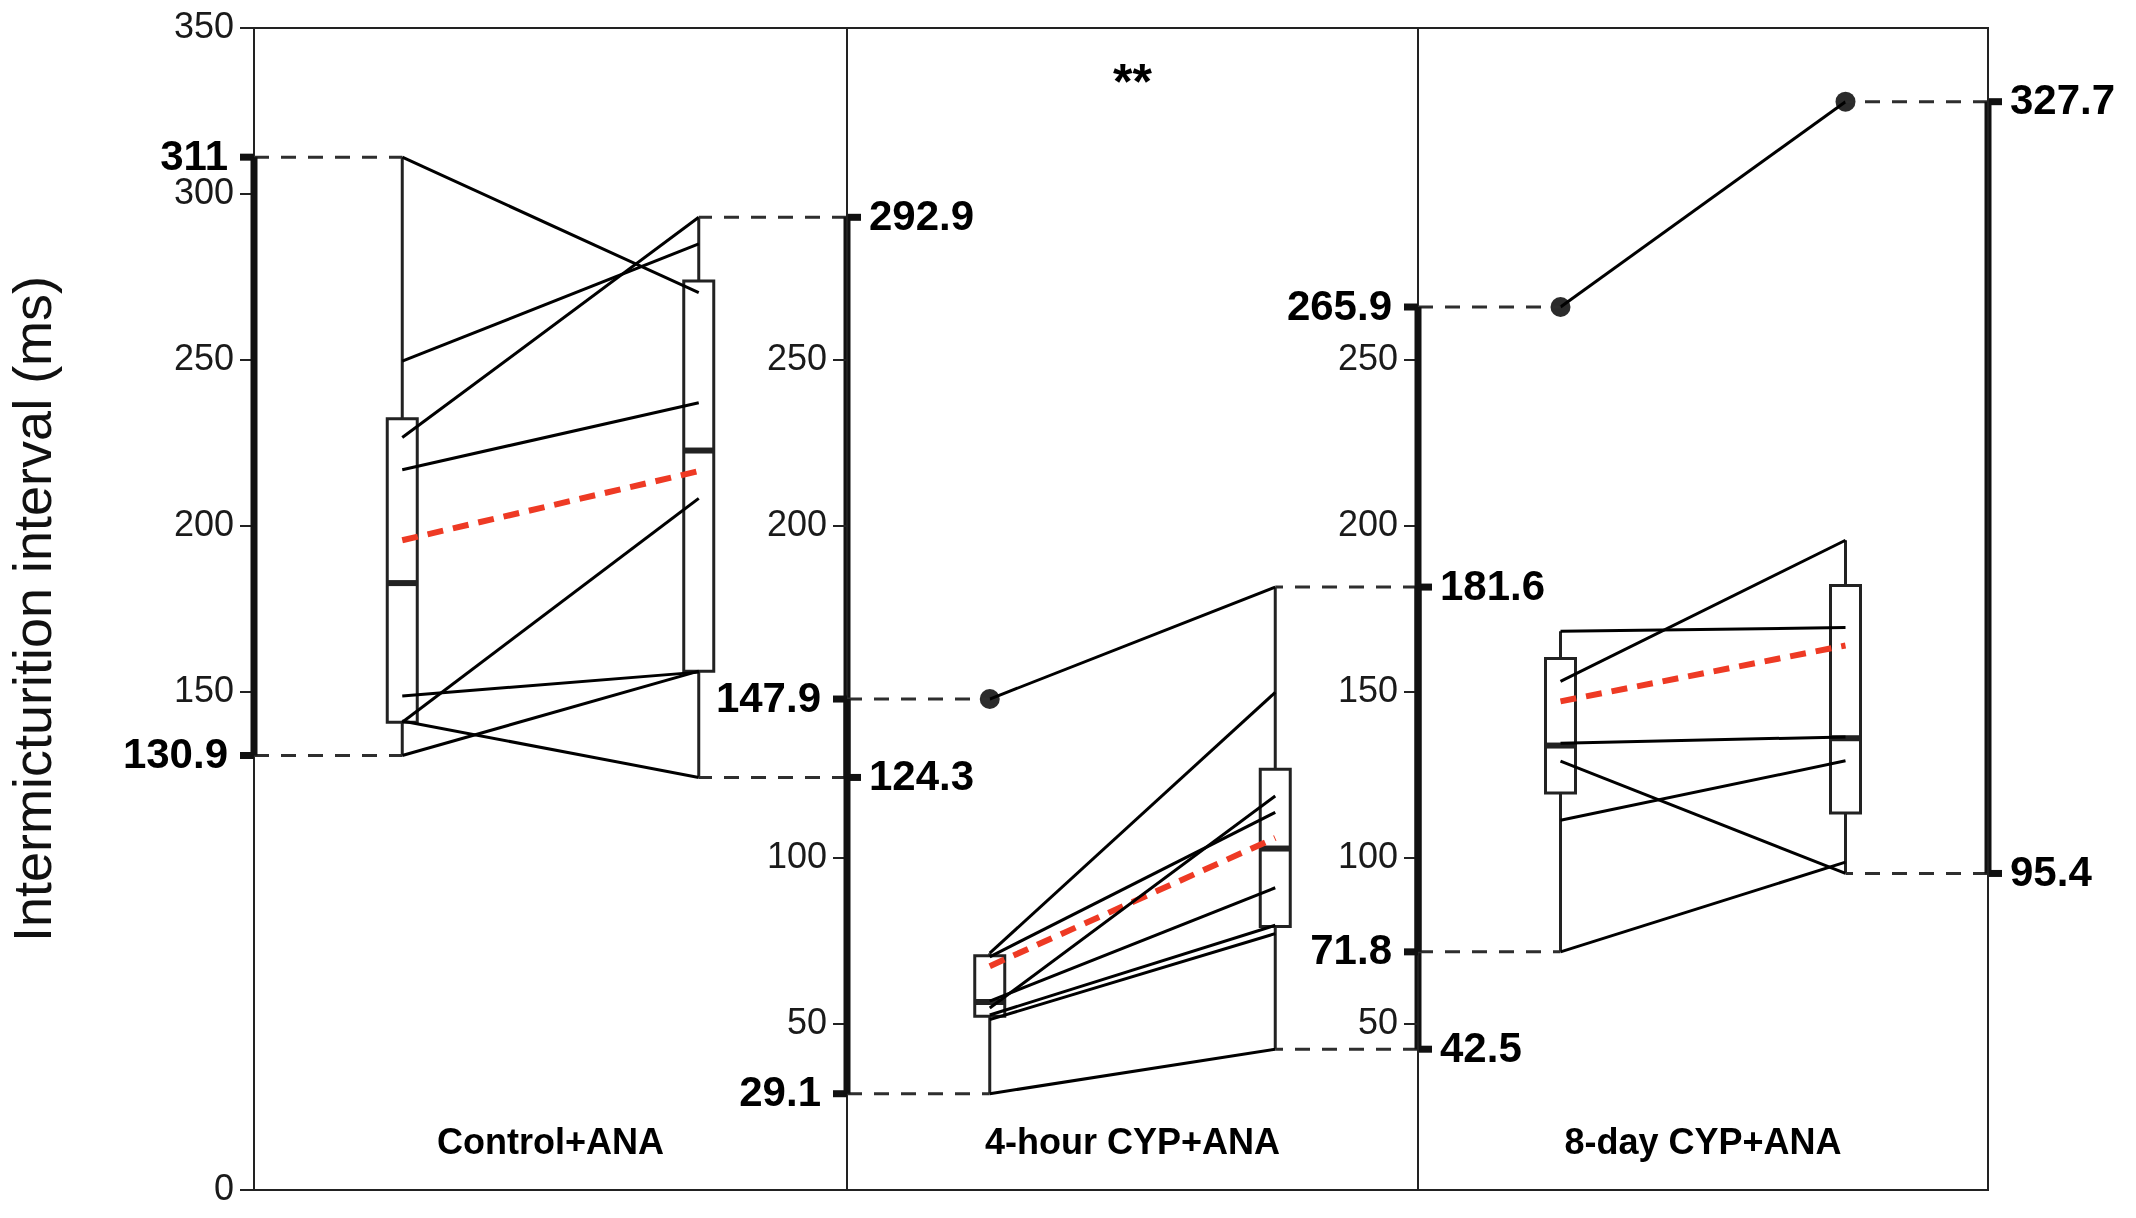 This screenshot has width=2136, height=1218. Describe the element at coordinates (32, 609) in the screenshot. I see `y-axis-title: Intermicturition interval (ms)` at that location.